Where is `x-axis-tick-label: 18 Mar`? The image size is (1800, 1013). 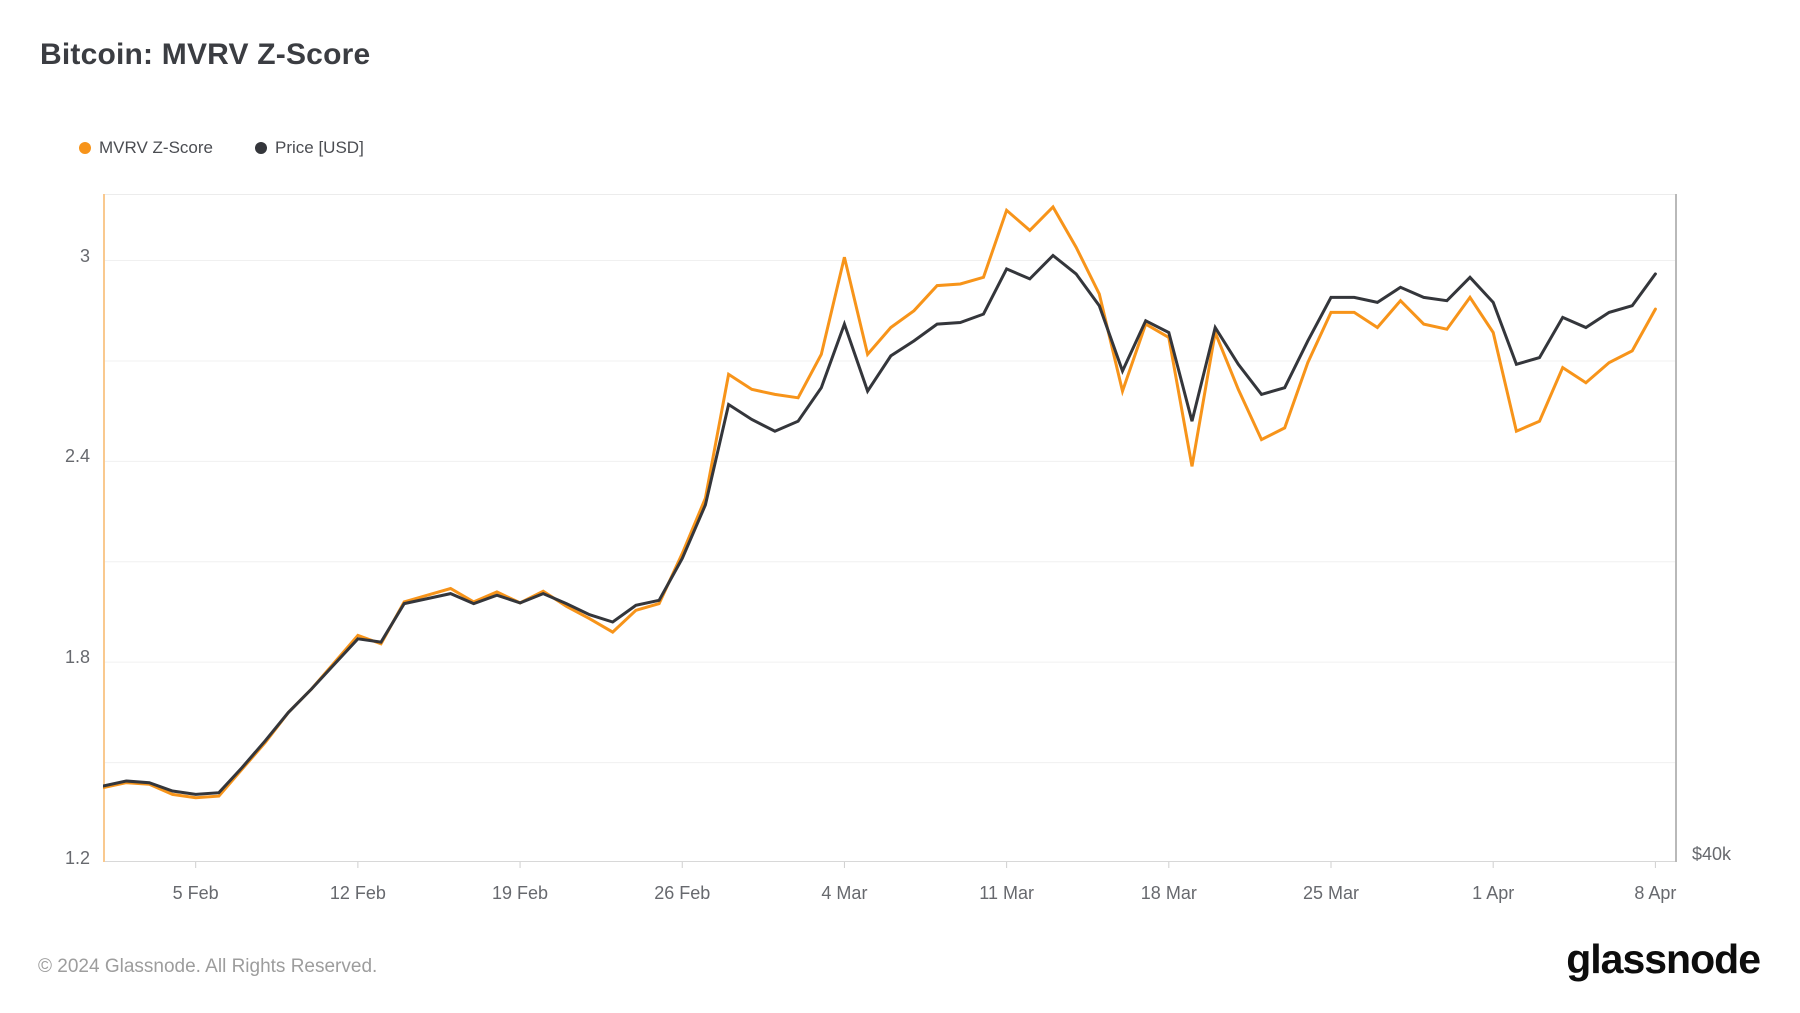
x-axis-tick-label: 18 Mar is located at coordinates (1168, 893).